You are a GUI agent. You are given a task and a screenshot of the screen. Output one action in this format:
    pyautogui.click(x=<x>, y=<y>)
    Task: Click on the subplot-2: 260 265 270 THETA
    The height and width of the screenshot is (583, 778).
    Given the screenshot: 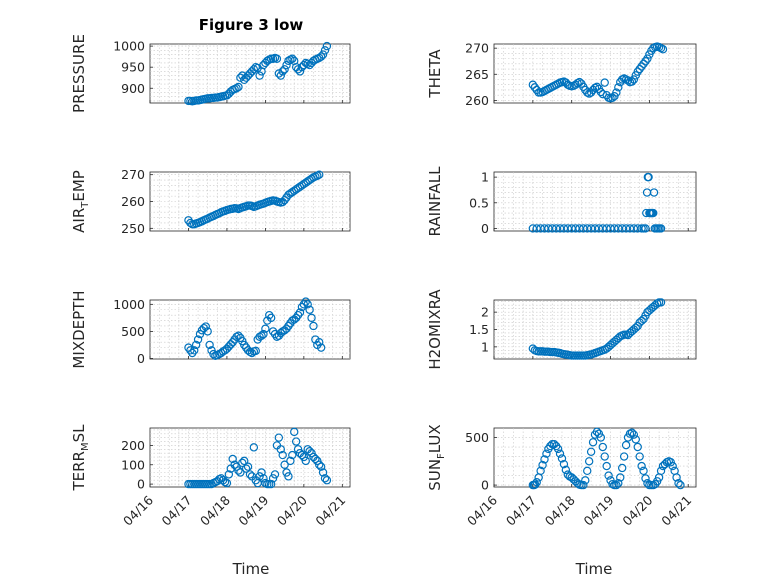 What is the action you would take?
    pyautogui.click(x=561, y=74)
    